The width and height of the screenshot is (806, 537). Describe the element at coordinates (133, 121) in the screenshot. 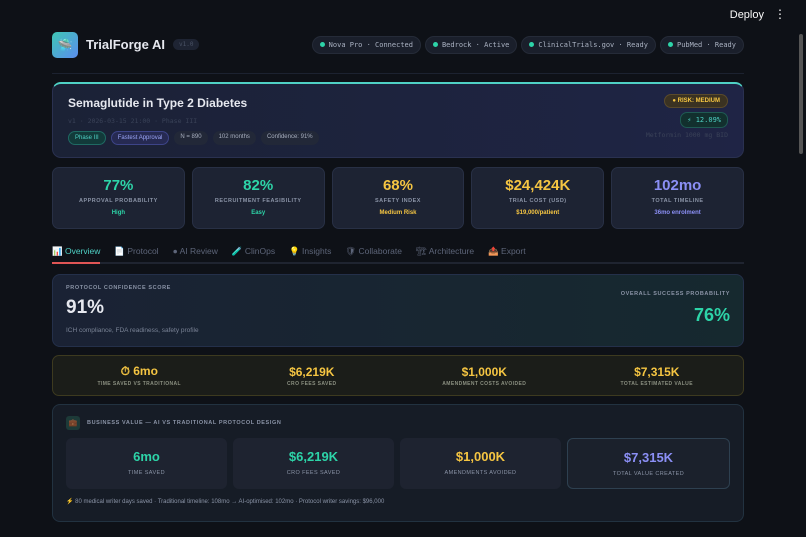

I see `trial-meta: v1 · 2026-03-15 21:00 · Phase III` at that location.